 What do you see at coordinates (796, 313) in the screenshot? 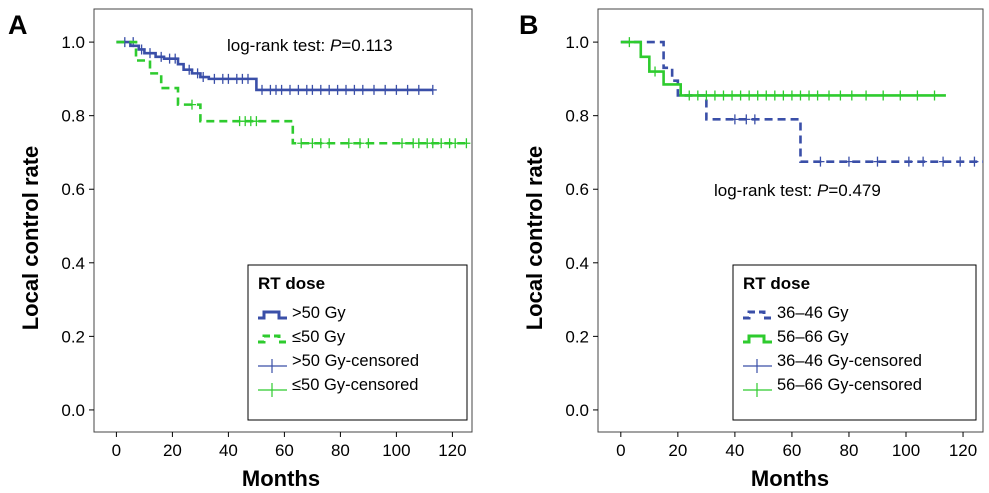
I see `legend-entry-1: 36–46 Gy` at bounding box center [796, 313].